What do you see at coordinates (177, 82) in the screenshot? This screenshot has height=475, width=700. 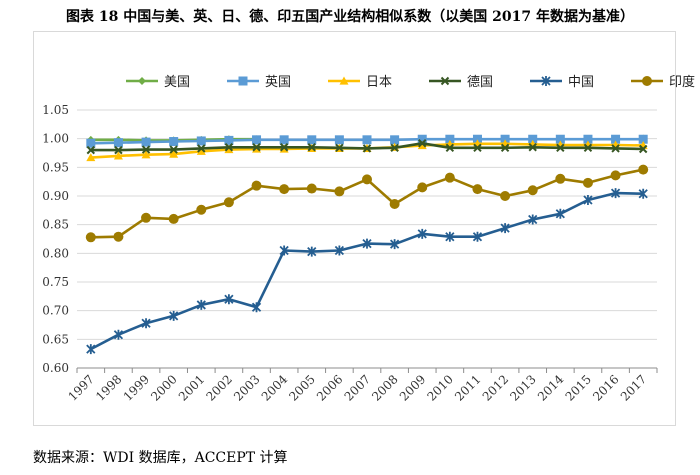 I see `legend-label: 美国` at bounding box center [177, 82].